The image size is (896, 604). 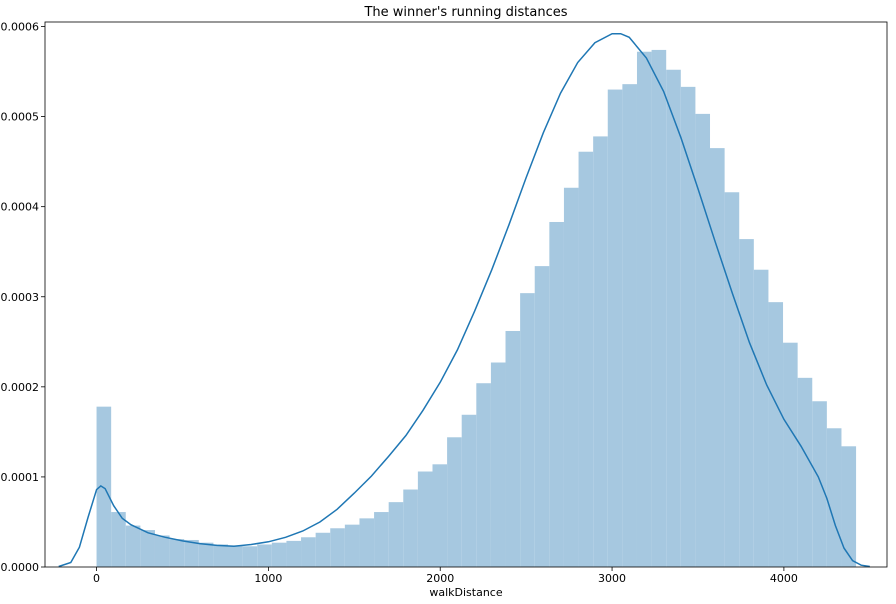 What do you see at coordinates (784, 578) in the screenshot?
I see `x-tick-label: 4000` at bounding box center [784, 578].